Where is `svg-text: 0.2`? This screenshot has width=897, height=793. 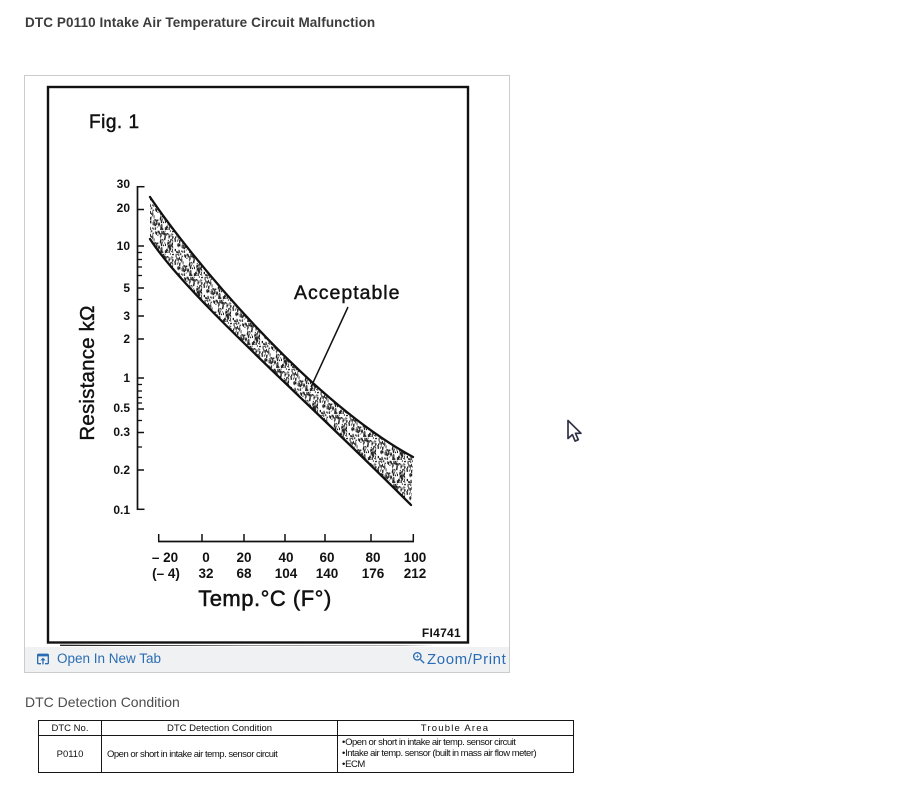
svg-text: 0.2 is located at coordinates (121, 470).